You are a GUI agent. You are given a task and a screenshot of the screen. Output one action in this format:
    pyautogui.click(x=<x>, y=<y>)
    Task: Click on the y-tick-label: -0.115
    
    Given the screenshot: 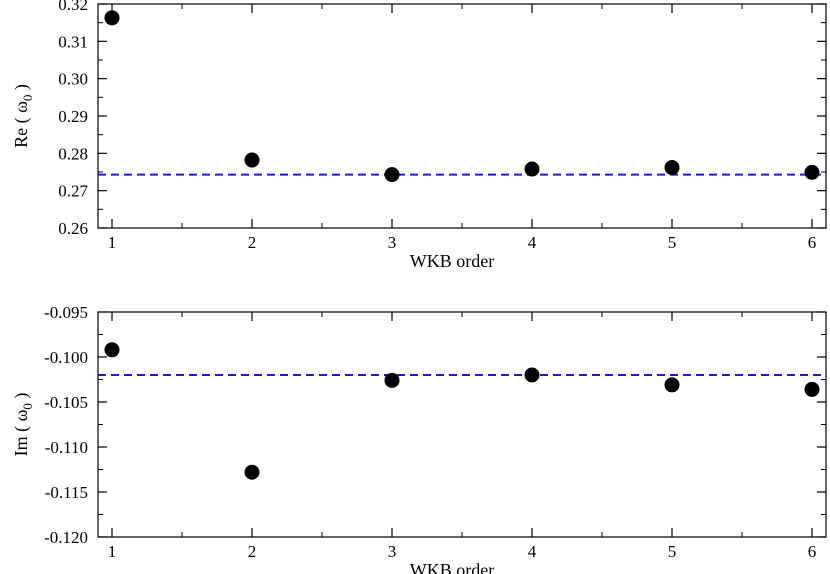 What is the action you would take?
    pyautogui.click(x=66, y=492)
    